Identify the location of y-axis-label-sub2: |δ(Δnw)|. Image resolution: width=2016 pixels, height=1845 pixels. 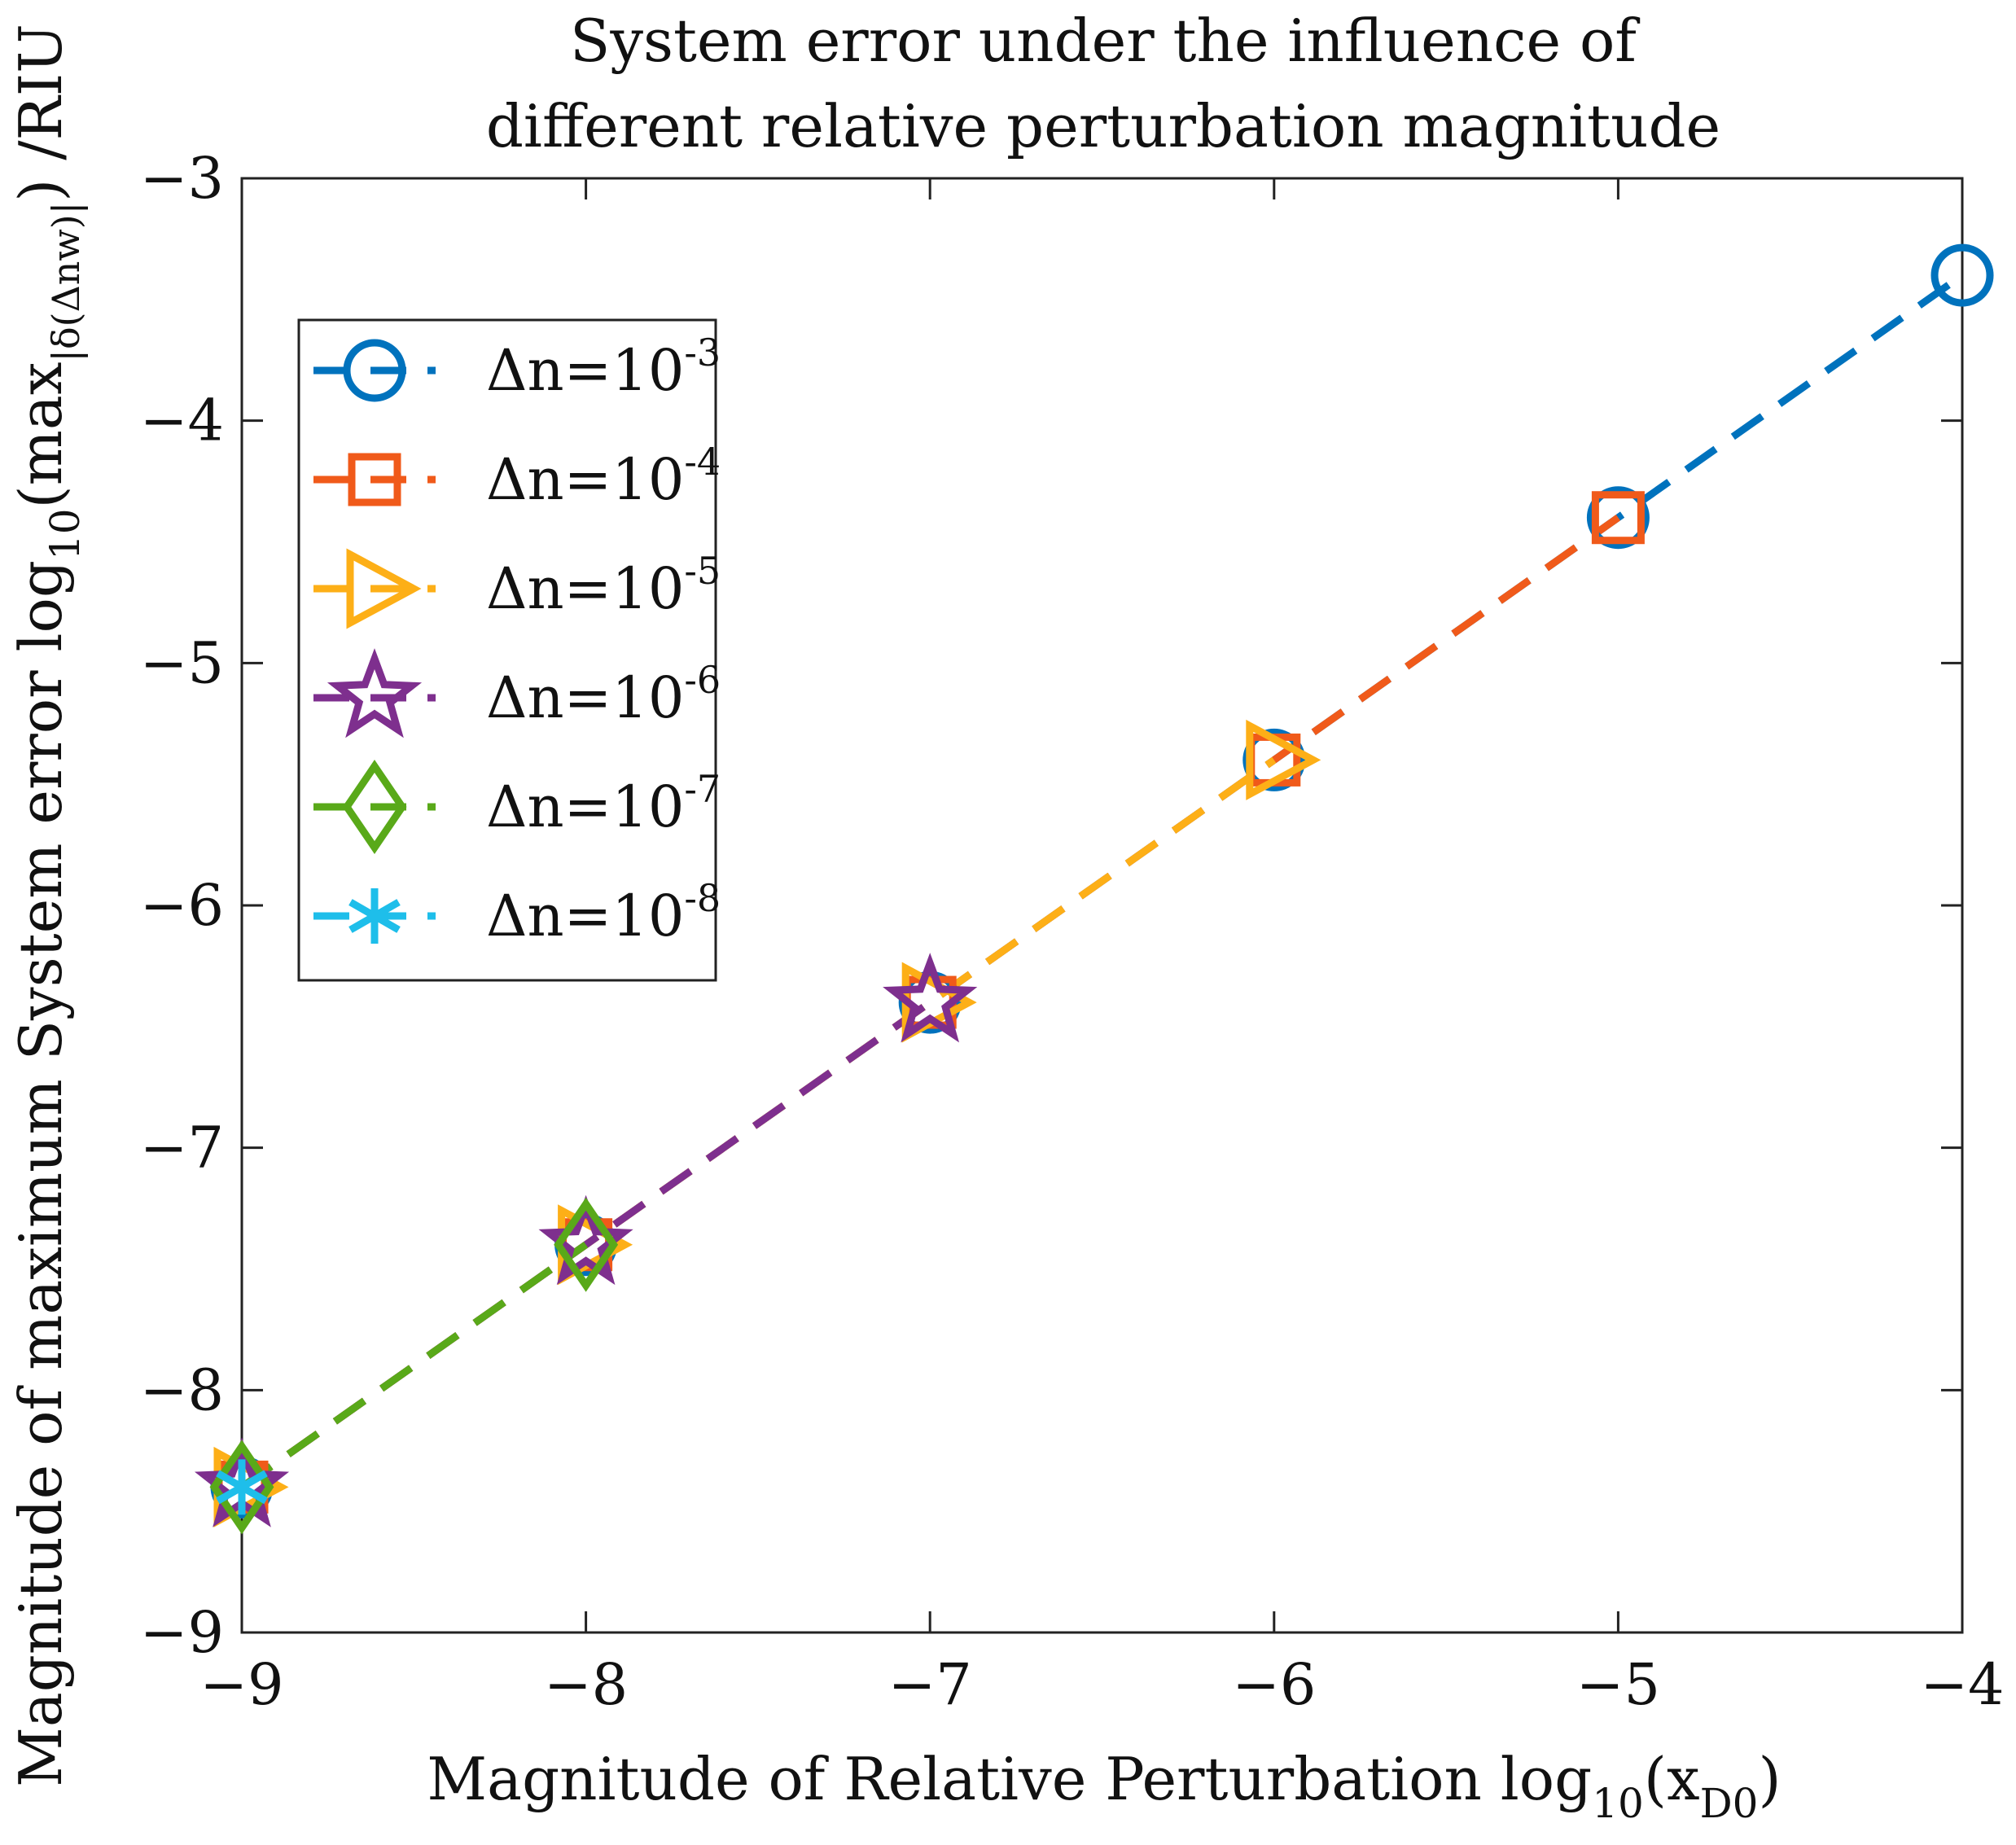
(66, 282).